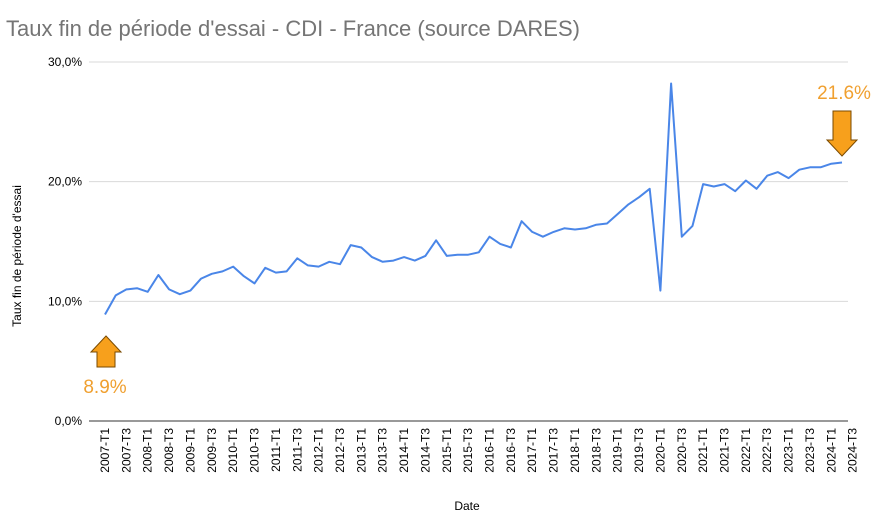 This screenshot has height=518, width=881. I want to click on x-tick-label: 2020-T1, so click(660, 450).